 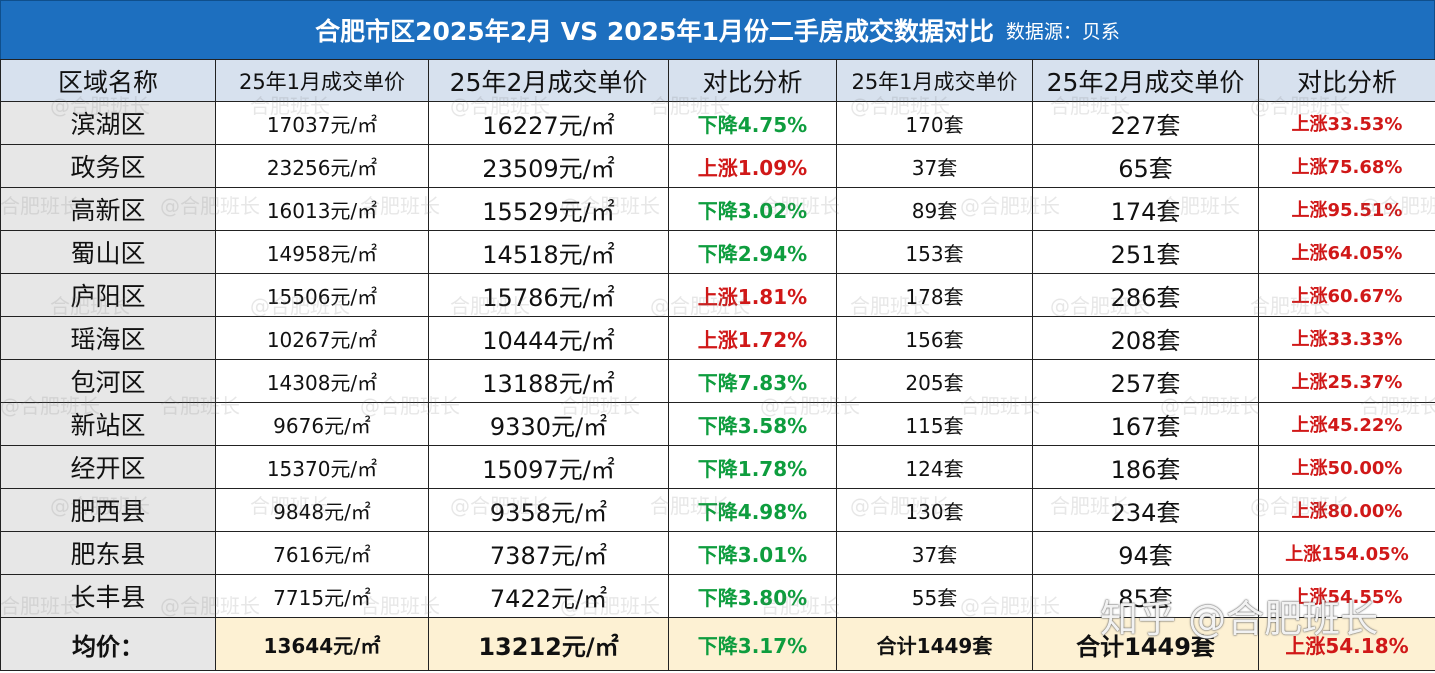 What do you see at coordinates (108, 596) in the screenshot?
I see `region-cell: 长丰县` at bounding box center [108, 596].